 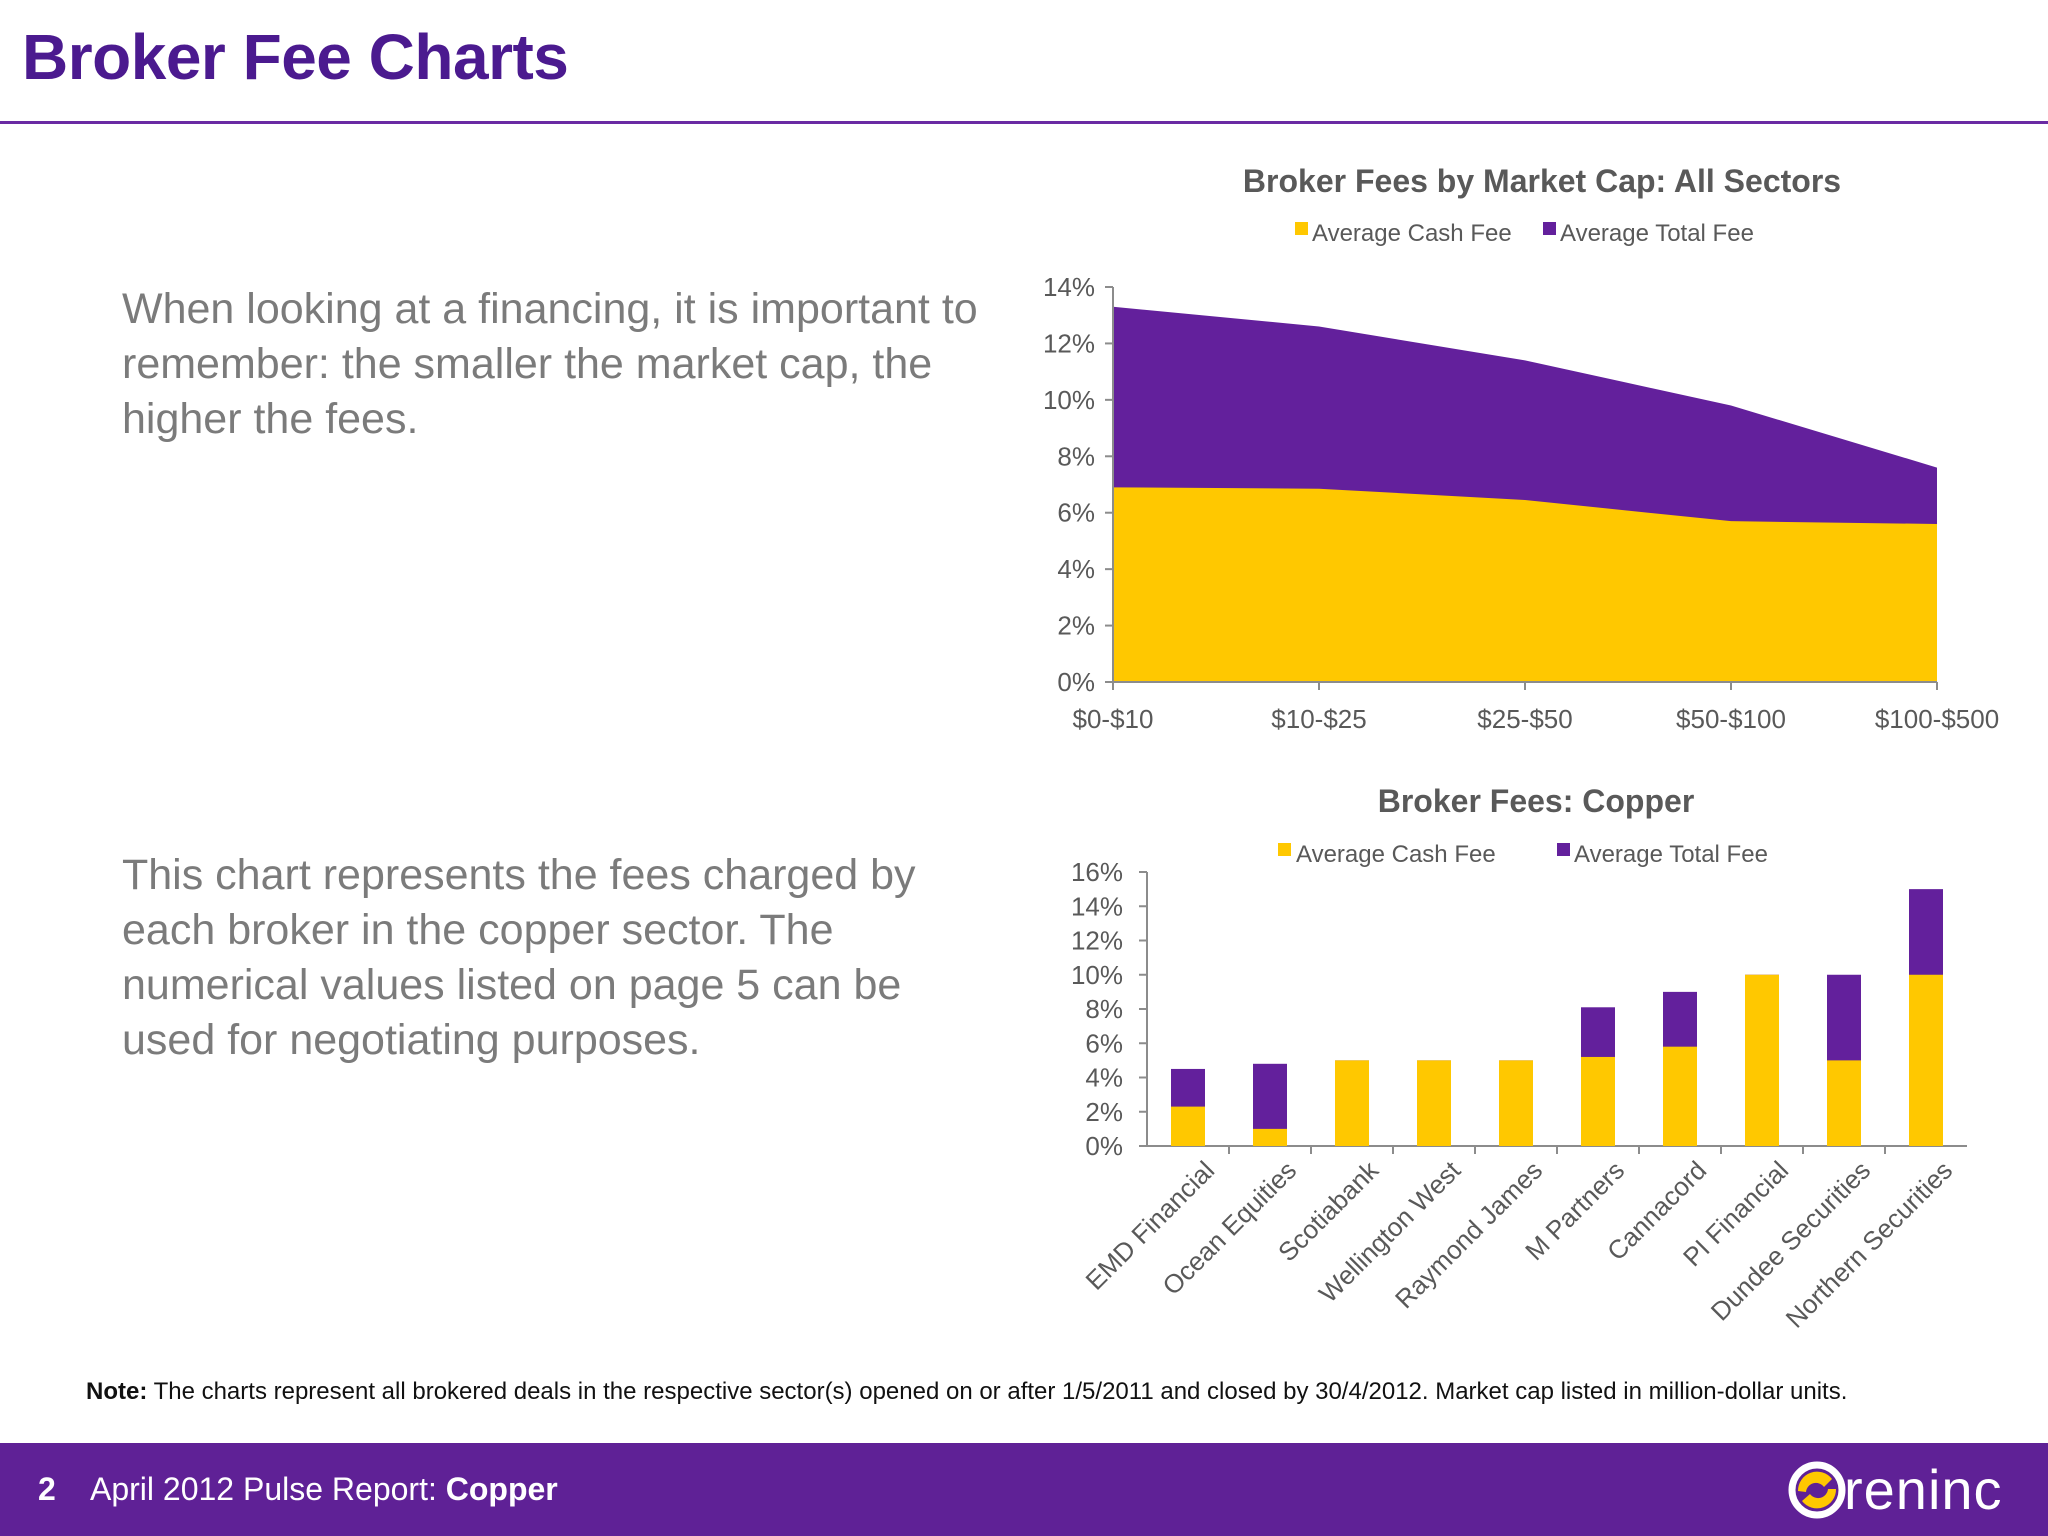 I want to click on footer-page-number: 2, so click(x=47, y=1489).